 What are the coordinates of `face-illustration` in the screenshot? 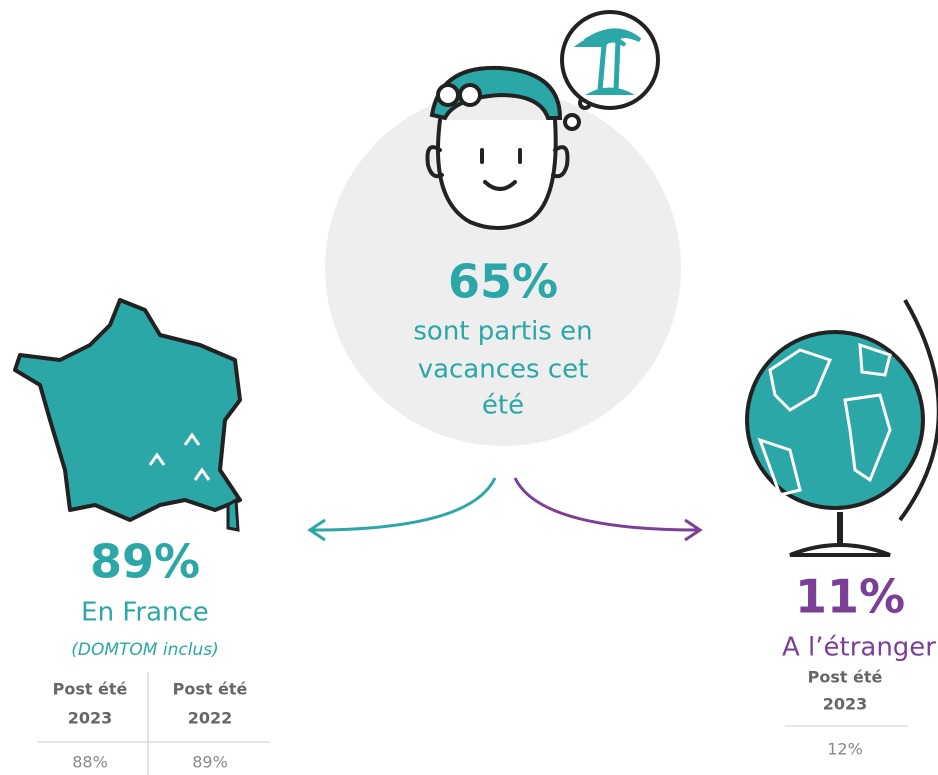 It's located at (497, 148).